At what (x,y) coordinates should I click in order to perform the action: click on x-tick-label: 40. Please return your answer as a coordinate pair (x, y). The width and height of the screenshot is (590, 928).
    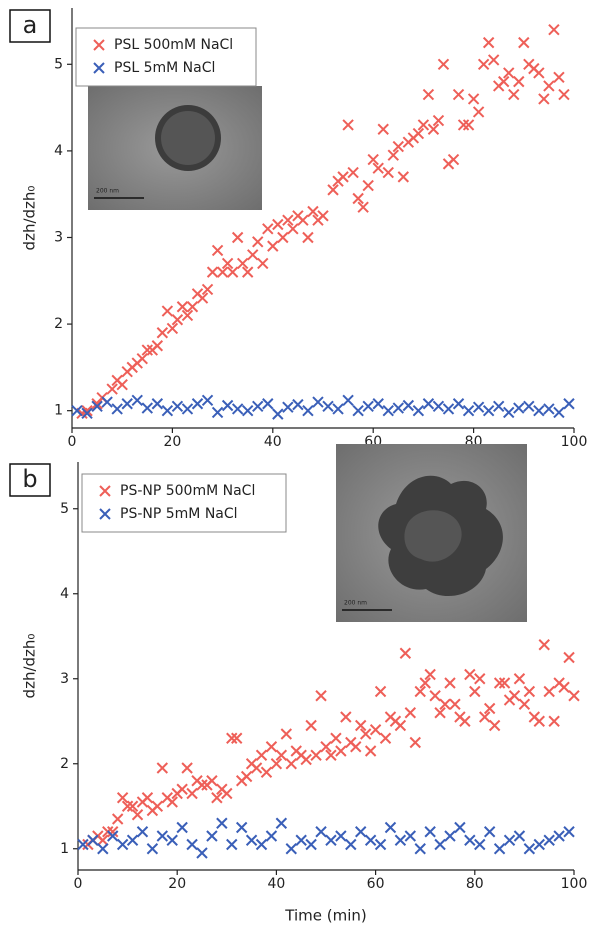
    Looking at the image, I should click on (273, 442).